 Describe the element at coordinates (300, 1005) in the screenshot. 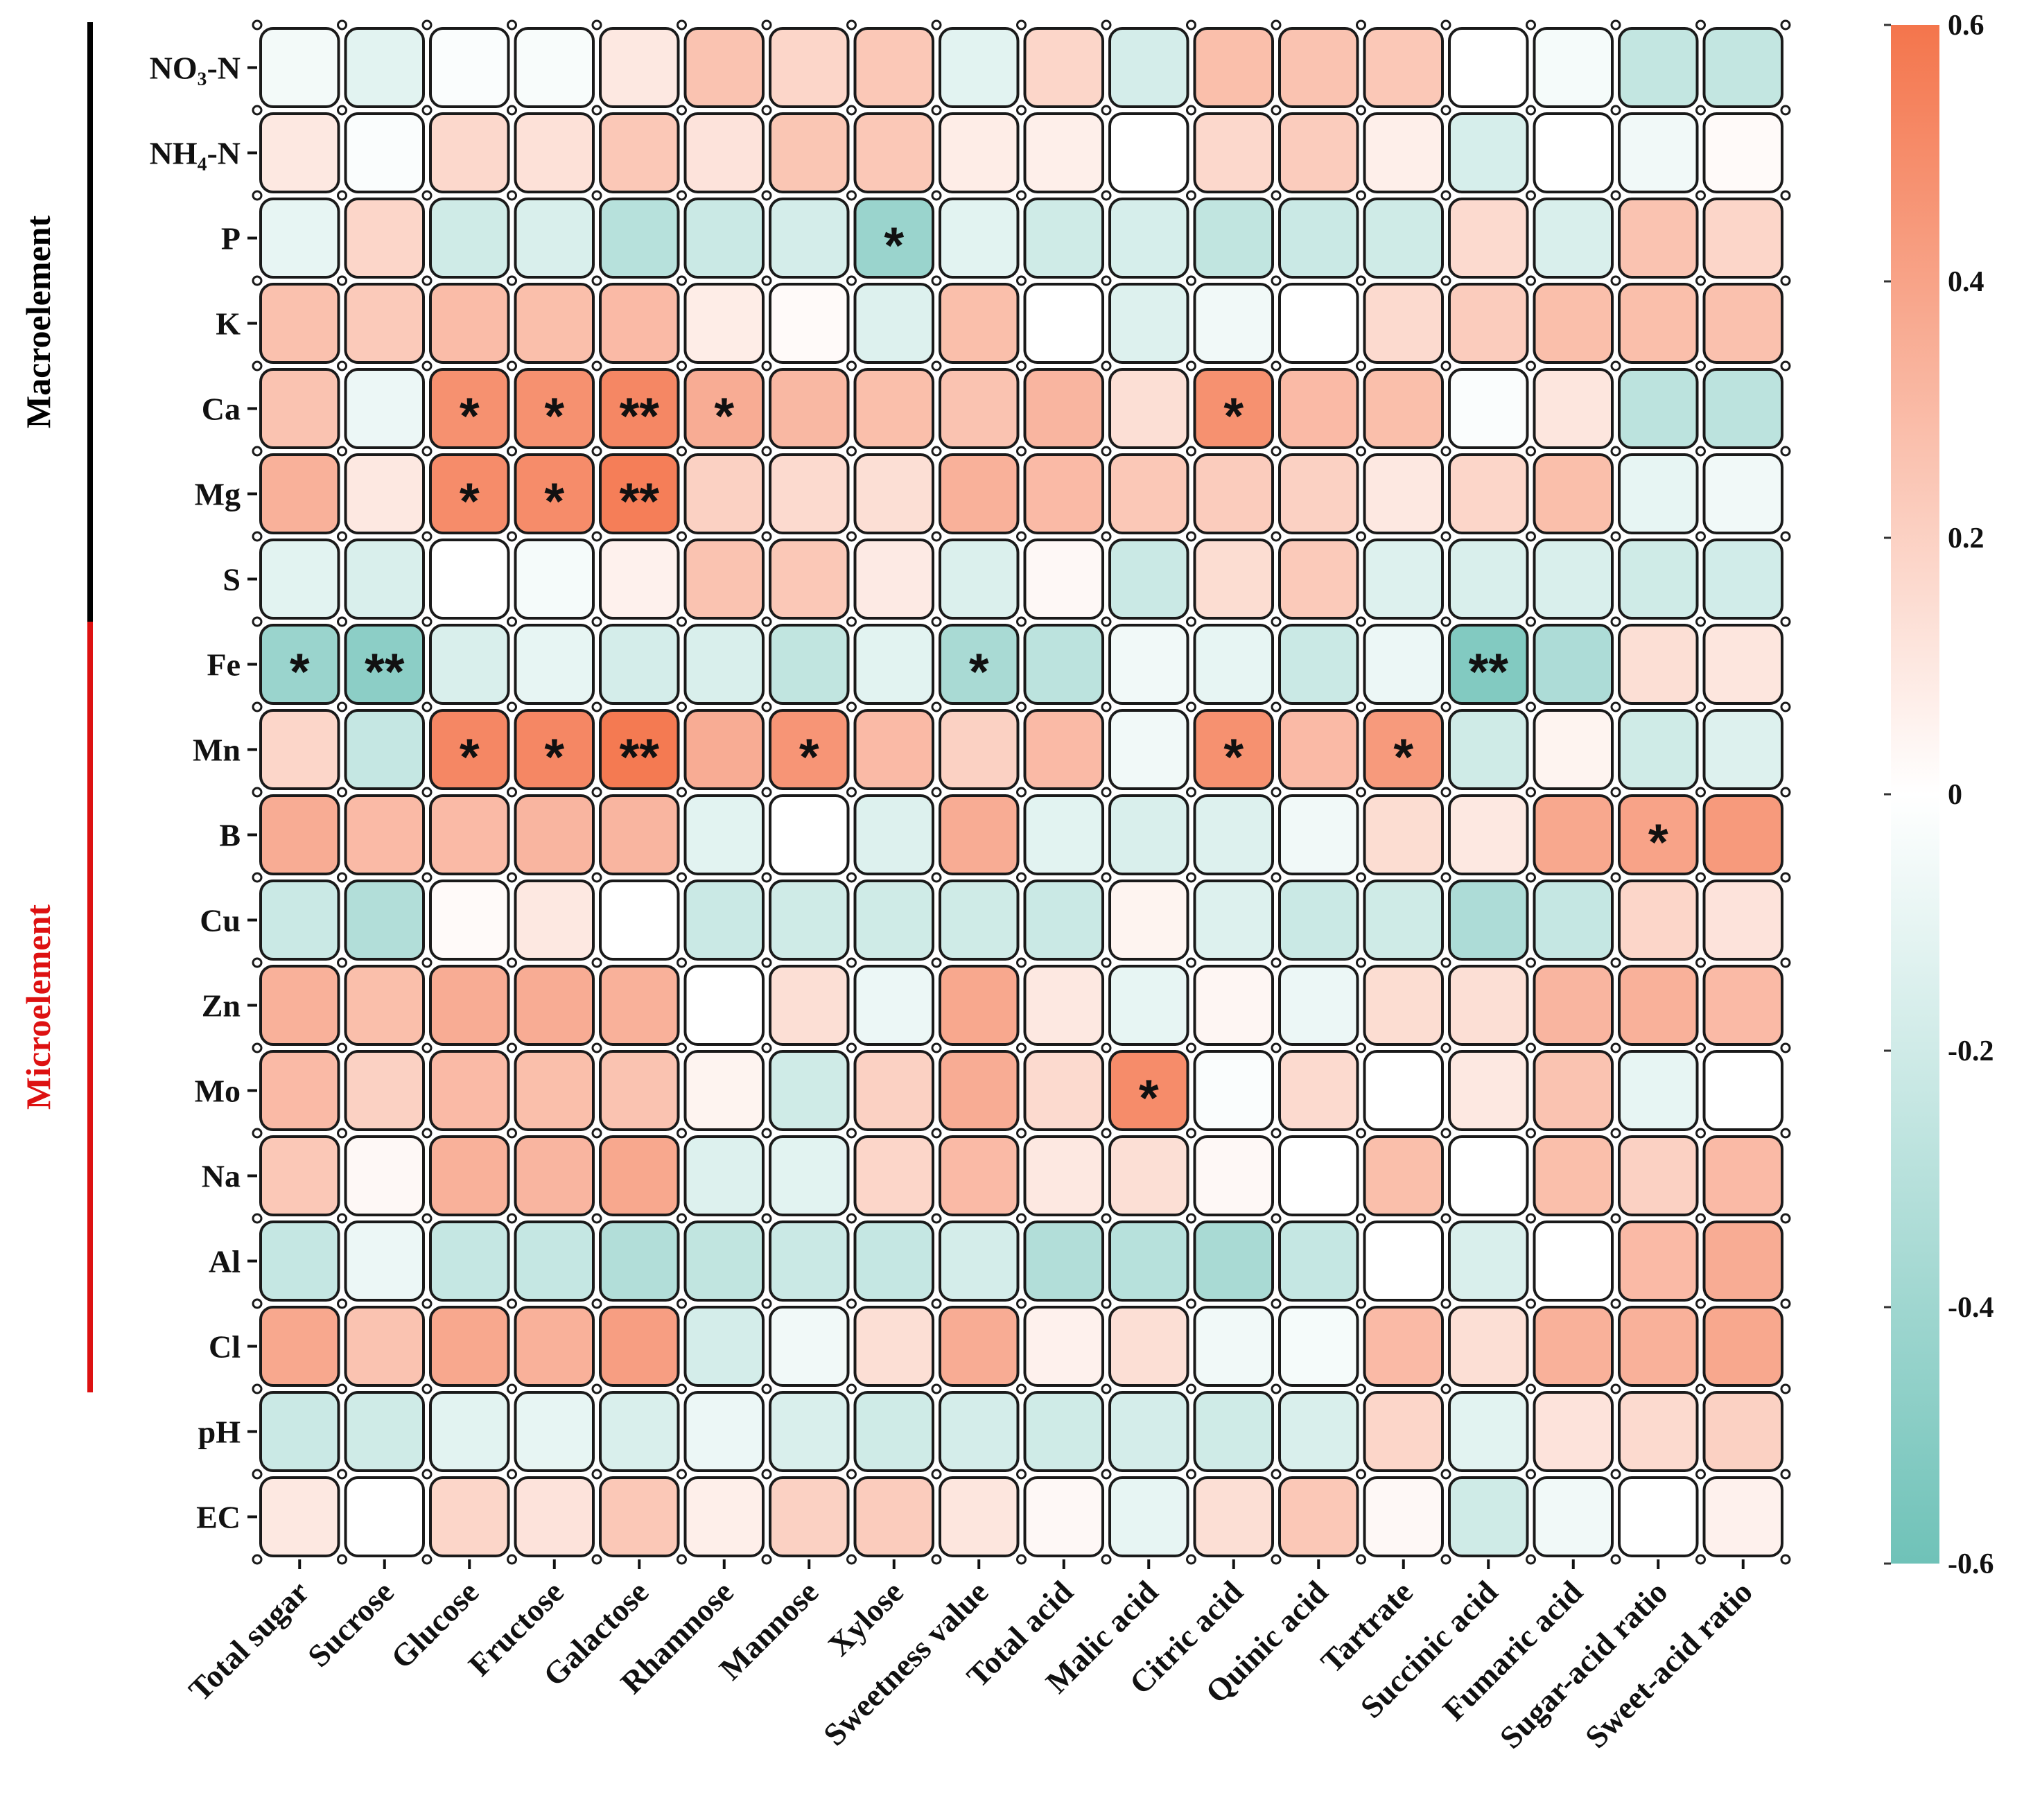

I see `heatmap-cell-r11-c0` at that location.